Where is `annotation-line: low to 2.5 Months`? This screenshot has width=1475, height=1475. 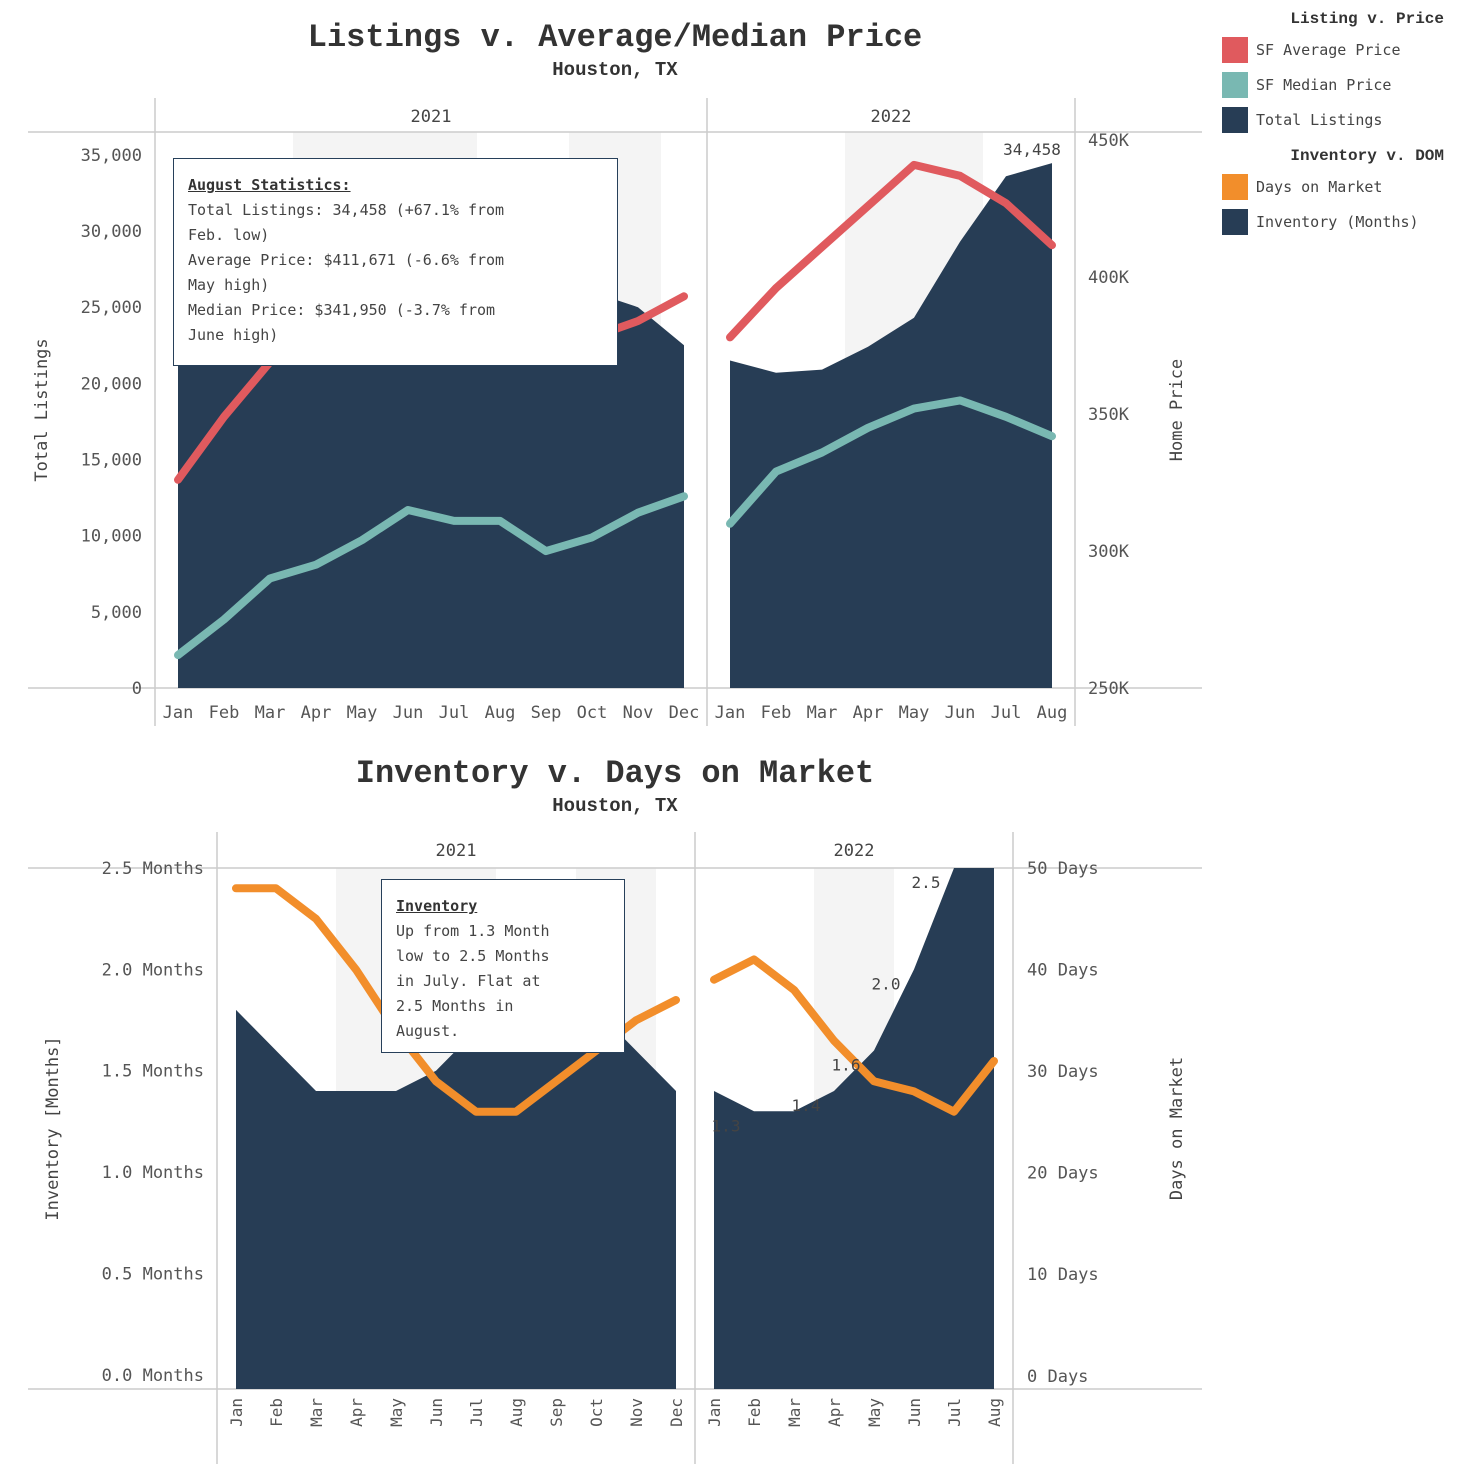 annotation-line: low to 2.5 Months is located at coordinates (473, 956).